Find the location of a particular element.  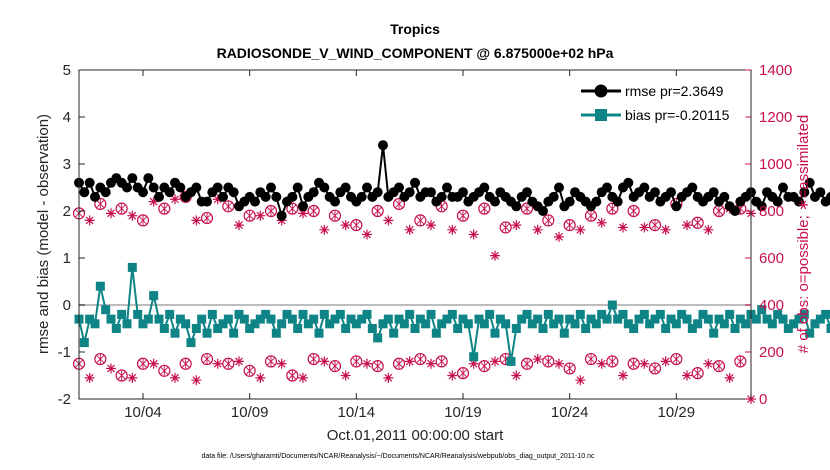

right-y-tick-label: 0 is located at coordinates (763, 399).